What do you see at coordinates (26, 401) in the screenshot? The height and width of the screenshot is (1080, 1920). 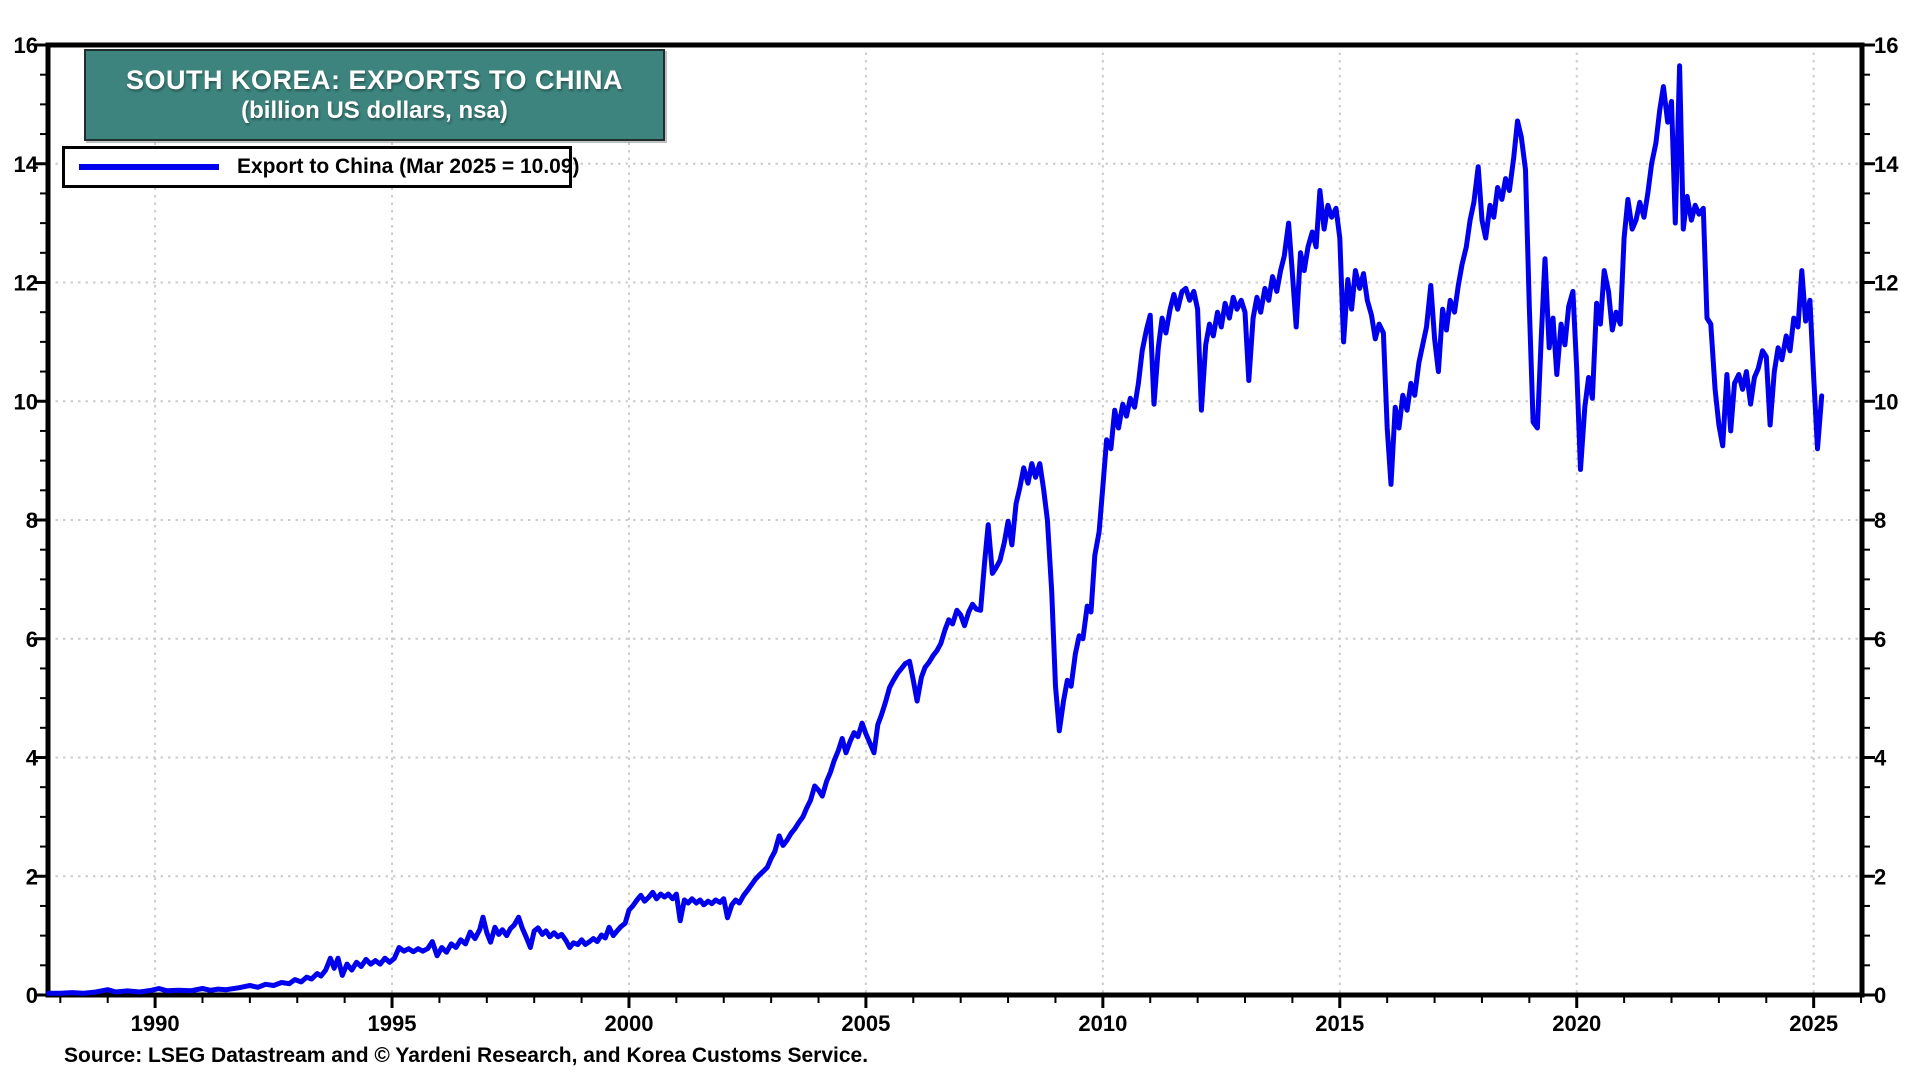 I see `y-axis-label-left: 10` at bounding box center [26, 401].